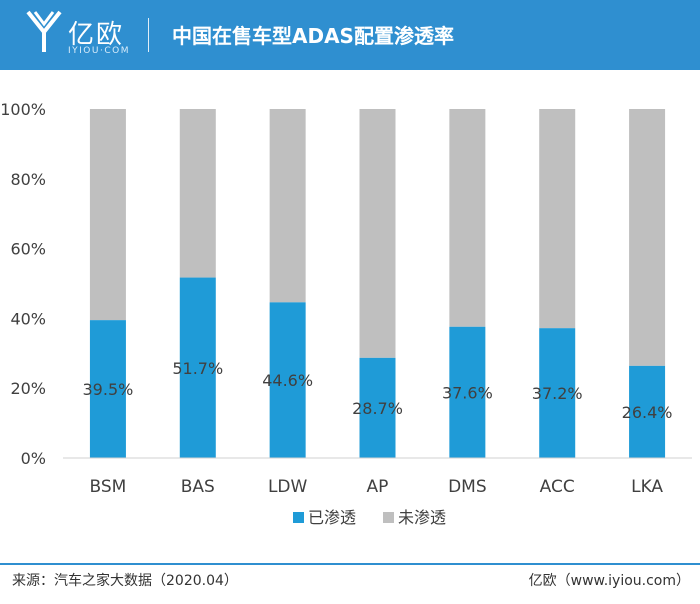 The width and height of the screenshot is (700, 604). I want to click on bar-penetrated-dms, so click(467, 392).